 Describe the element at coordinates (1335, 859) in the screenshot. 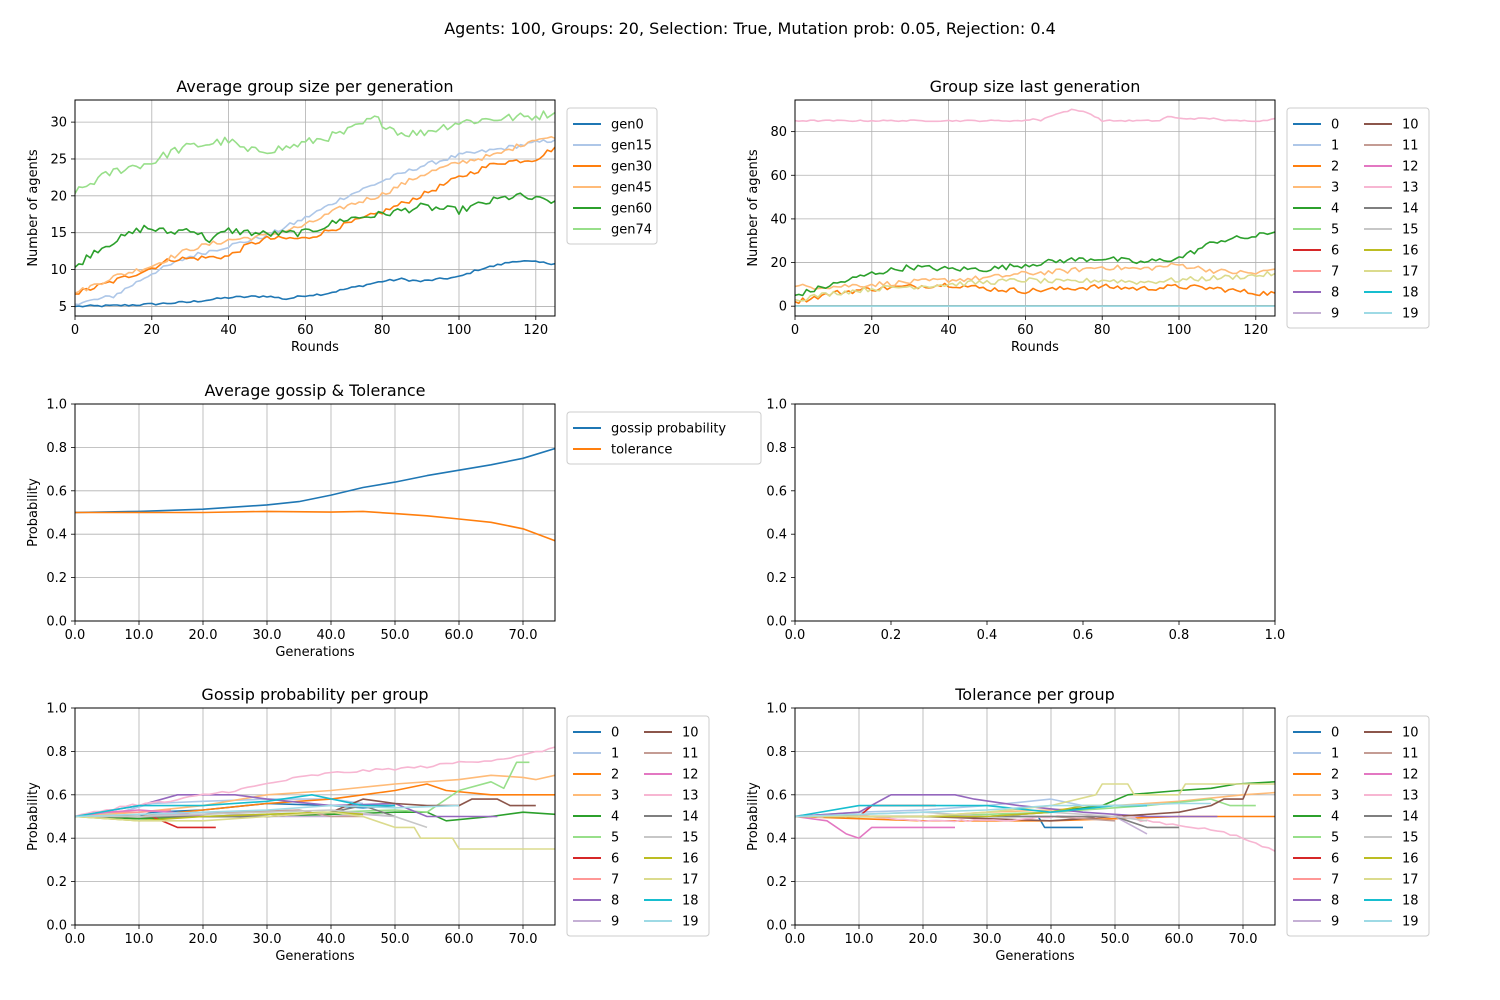

I see `legend-label-6: 6` at that location.